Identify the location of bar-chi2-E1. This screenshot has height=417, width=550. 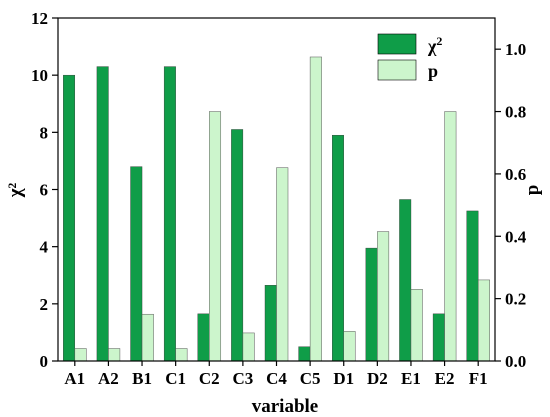
(405, 280).